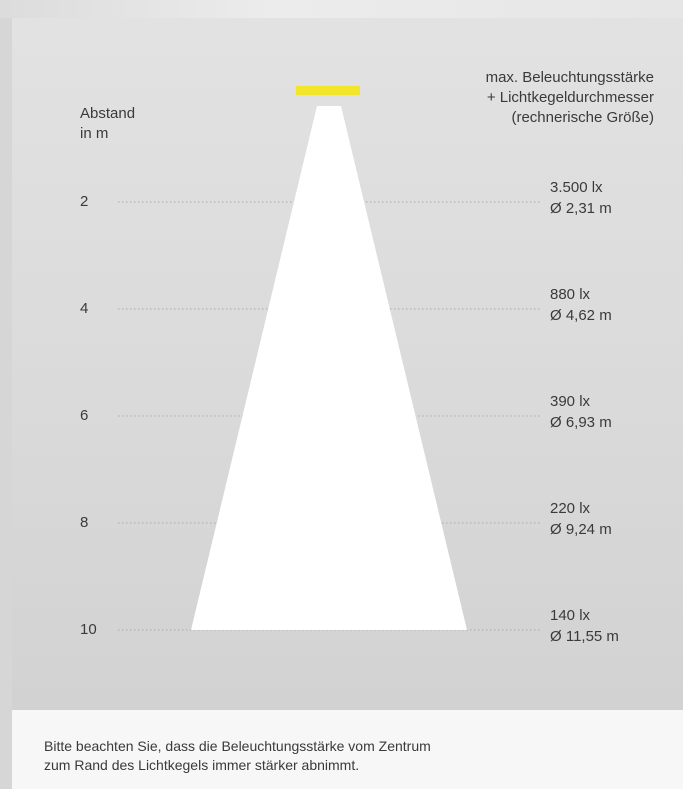 The width and height of the screenshot is (683, 789). Describe the element at coordinates (576, 187) in the screenshot. I see `illuminance-value: 3.500 lx` at that location.